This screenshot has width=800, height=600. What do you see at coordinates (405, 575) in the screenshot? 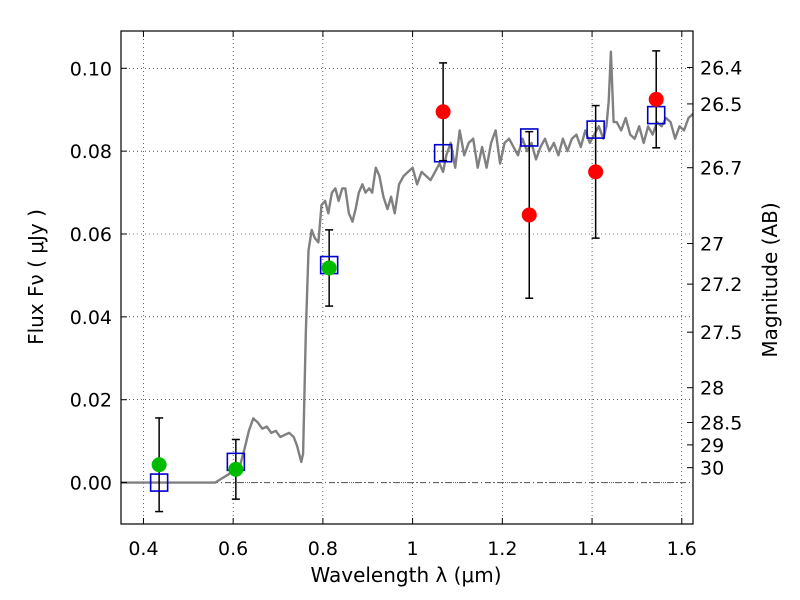
I see `x-axis-title: Wavelength λ (μm)` at bounding box center [405, 575].